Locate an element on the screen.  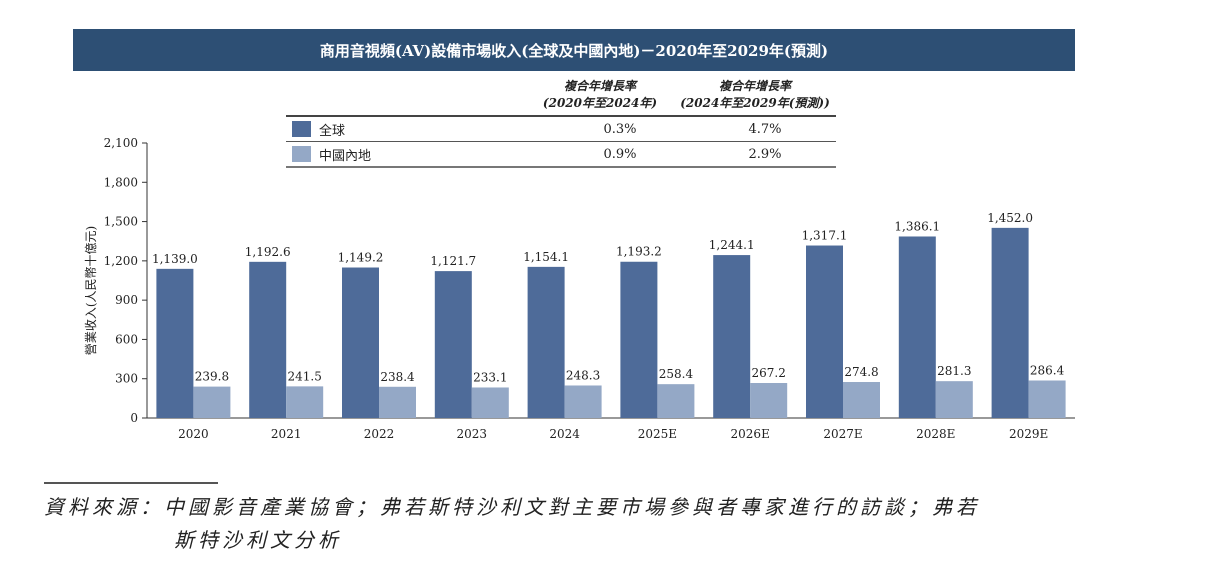
cagr-header-1-line1: 複合年增長率 is located at coordinates (599, 86).